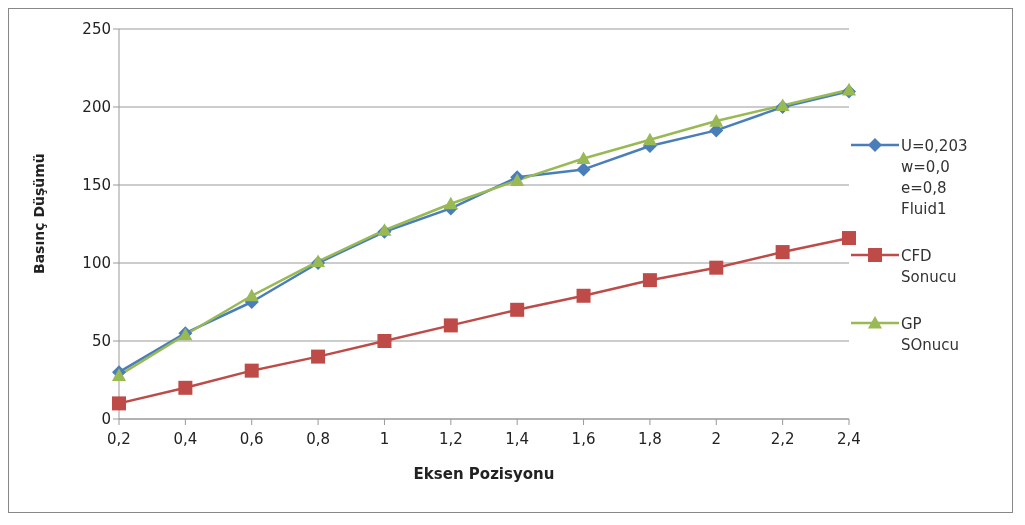  I want to click on y-tick-label: 50, so click(101, 341).